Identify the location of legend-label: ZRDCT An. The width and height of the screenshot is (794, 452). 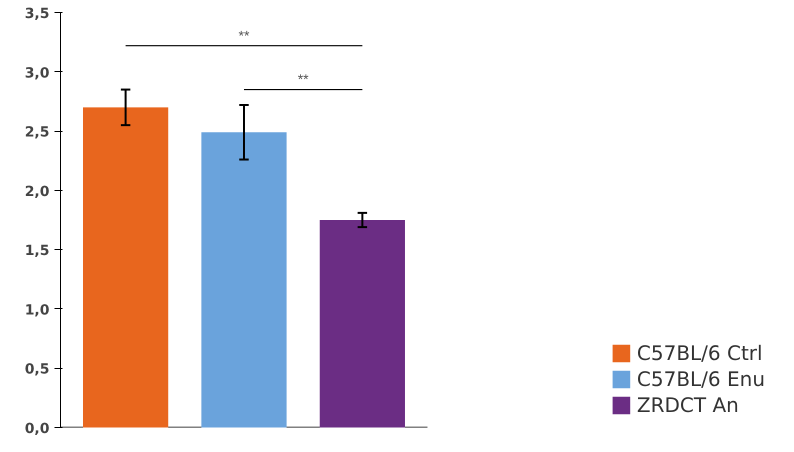
(687, 405).